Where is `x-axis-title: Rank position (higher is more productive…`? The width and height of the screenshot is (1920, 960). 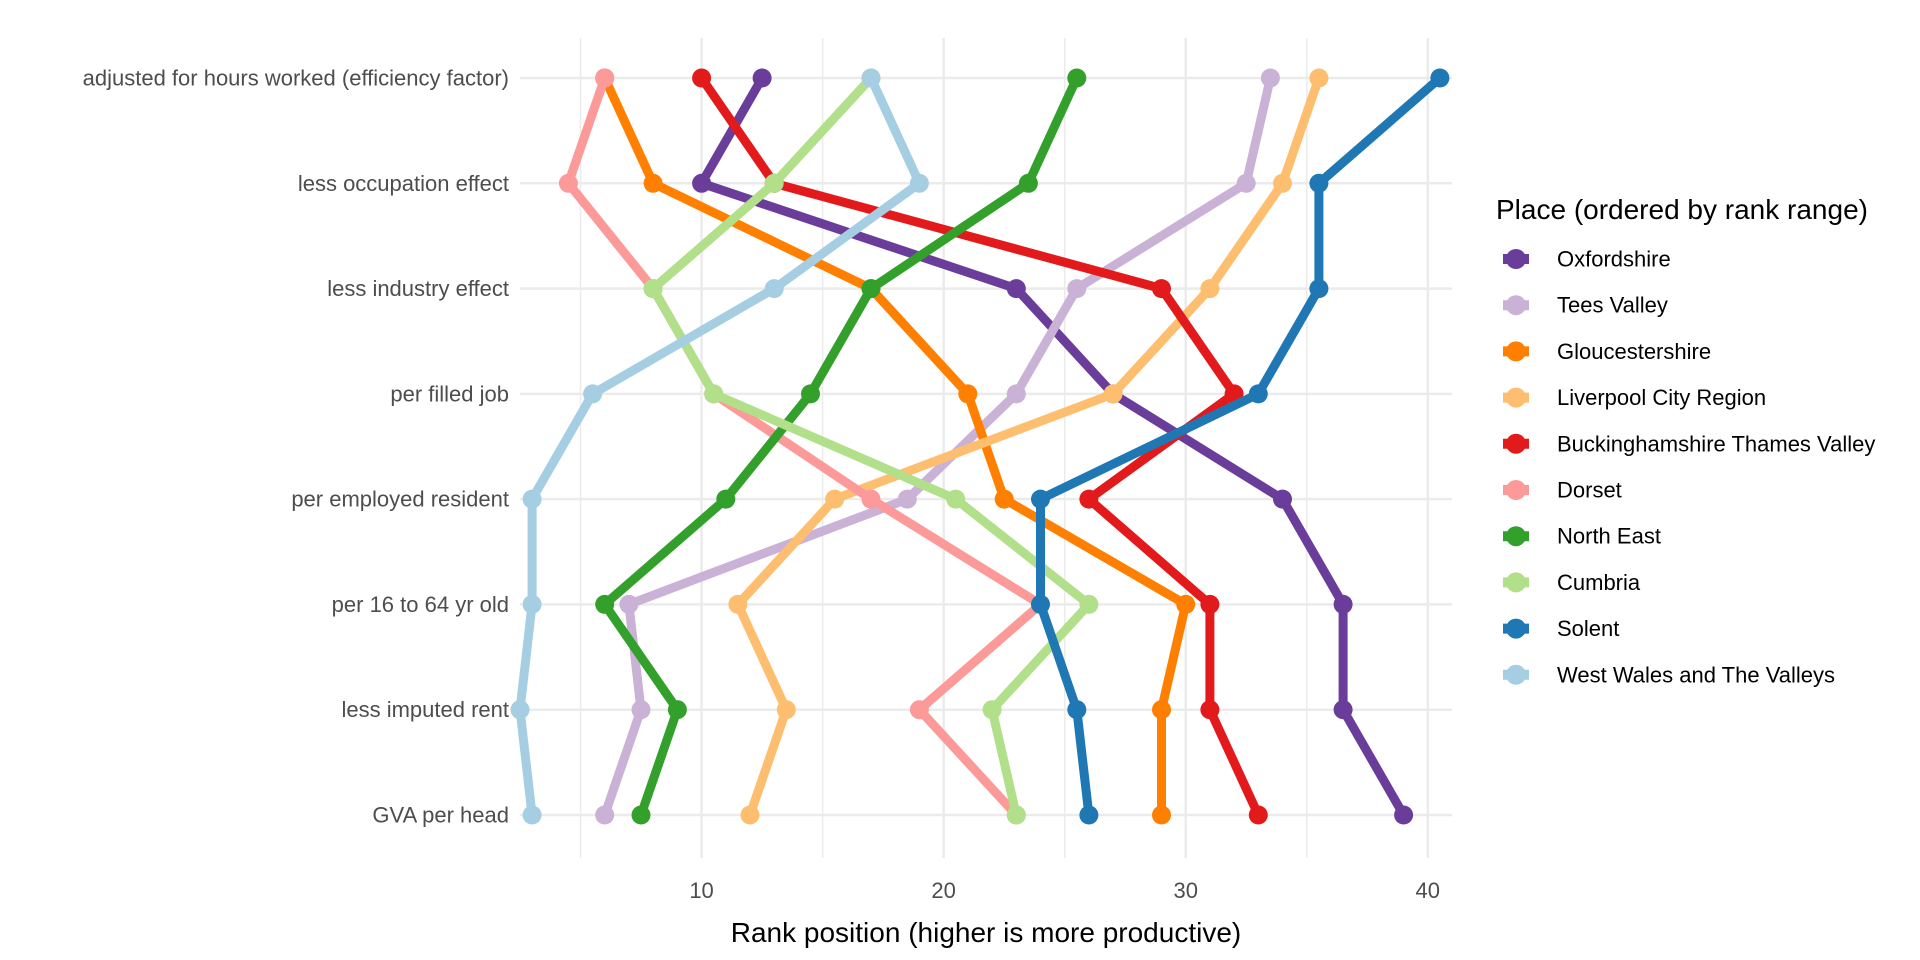 x-axis-title: Rank position (higher is more productive… is located at coordinates (986, 932).